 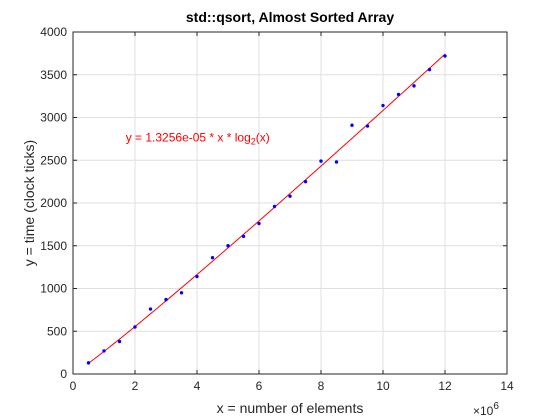 I want to click on fit-equation-suffix: (x), so click(x=263, y=137).